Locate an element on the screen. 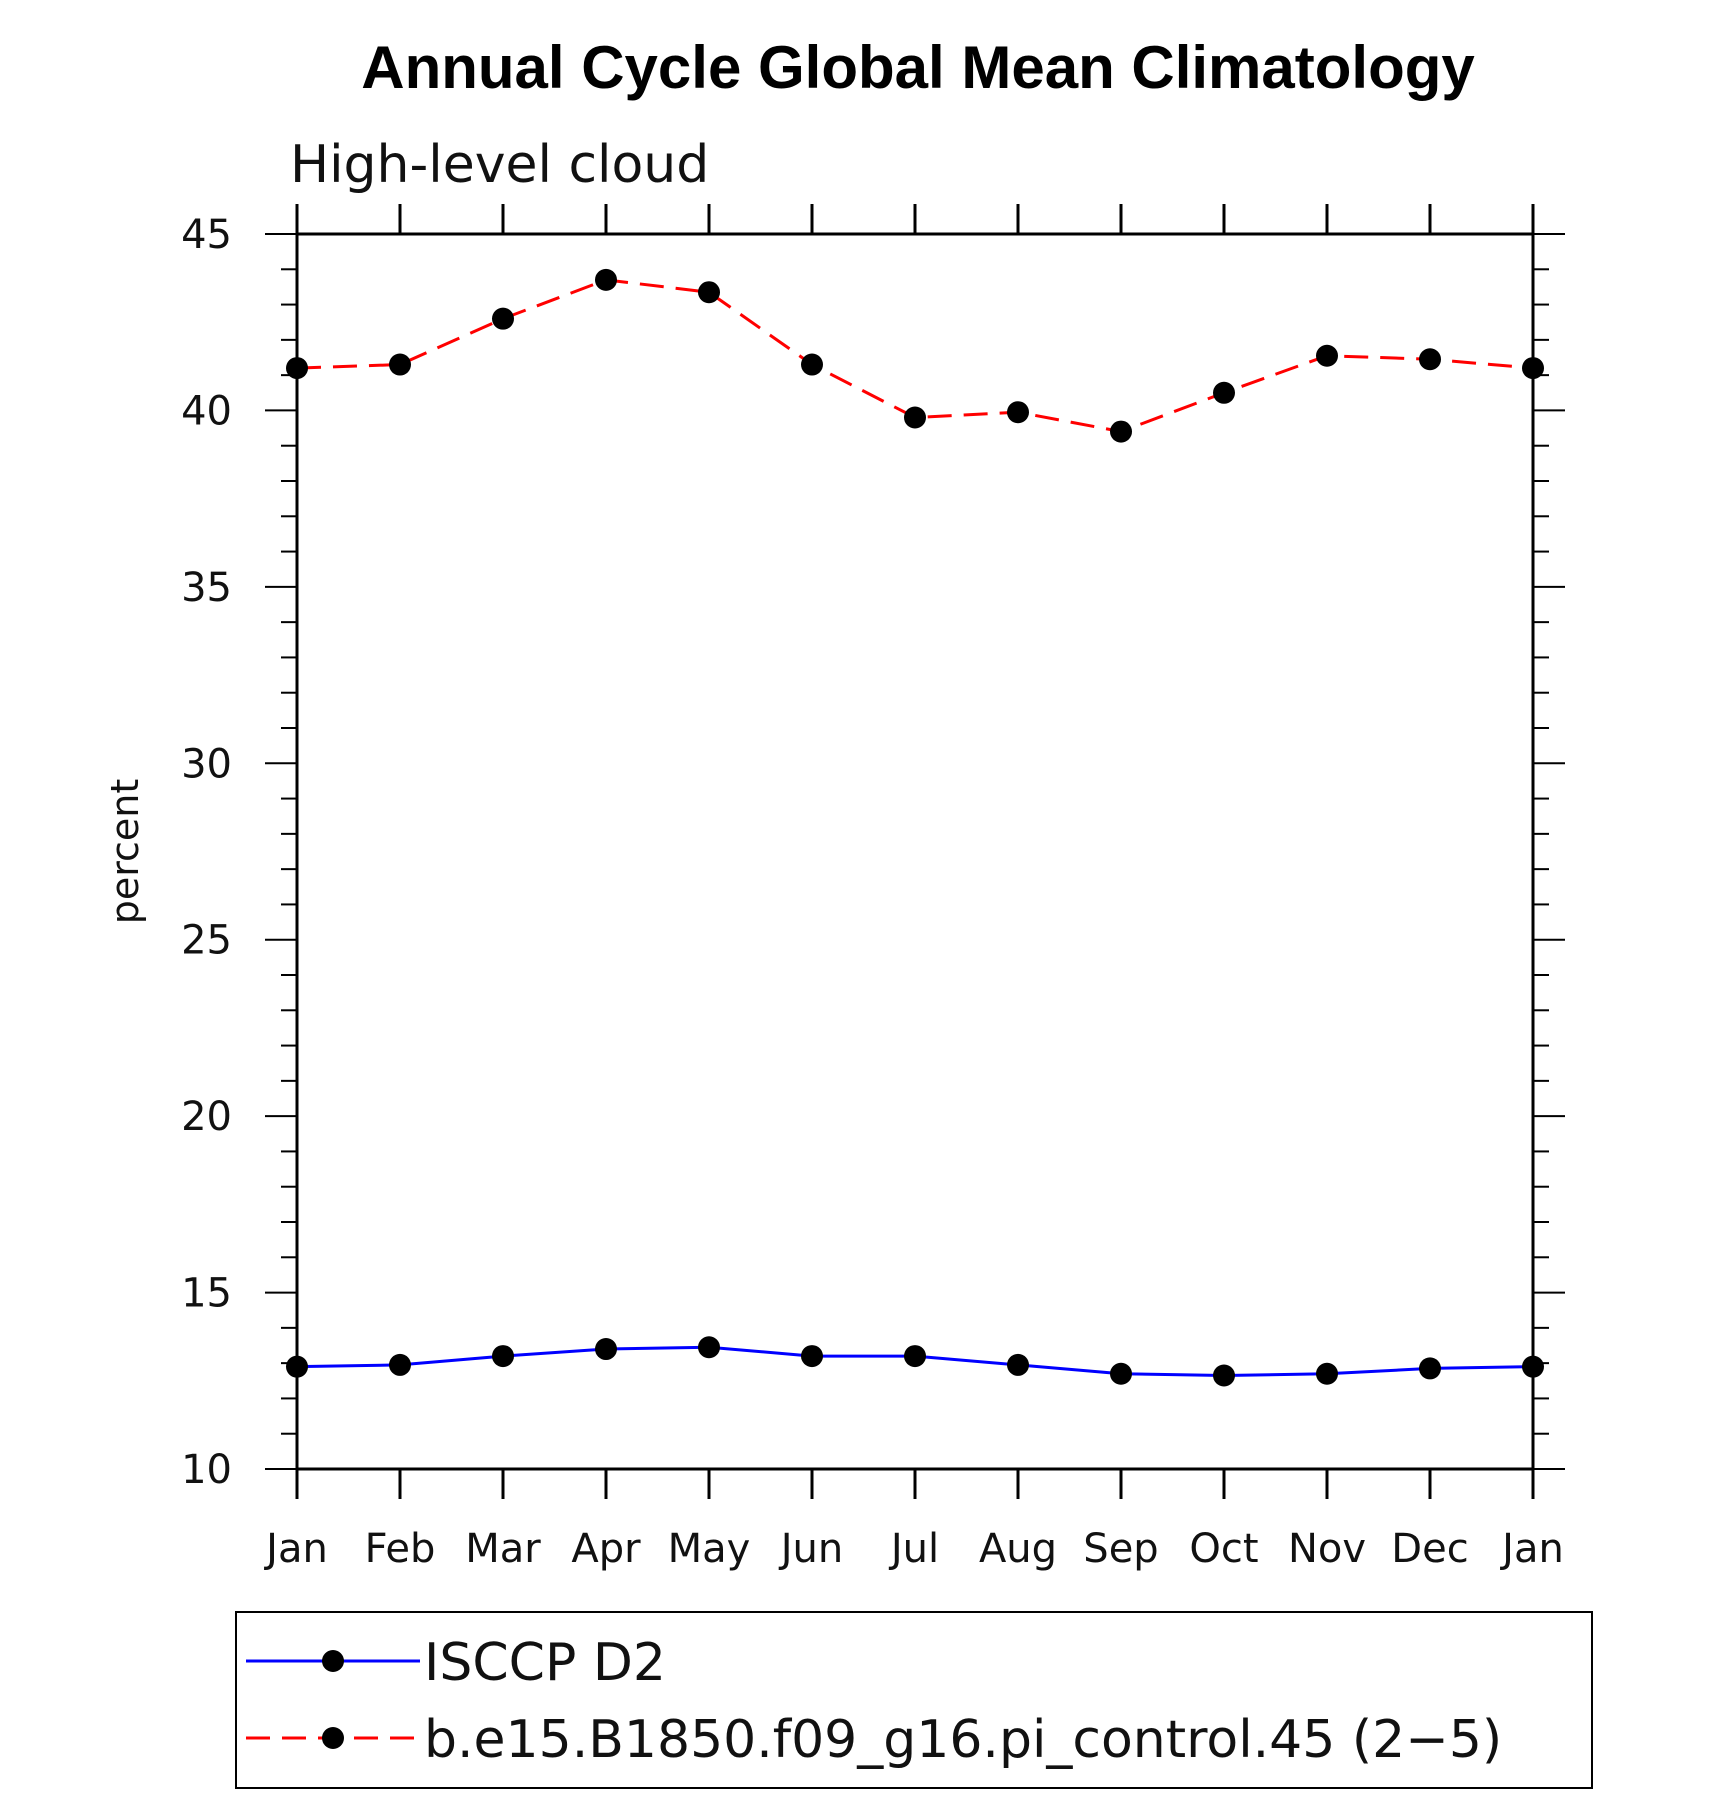 The height and width of the screenshot is (1795, 1710). y-tick-label: 25 is located at coordinates (206, 941).